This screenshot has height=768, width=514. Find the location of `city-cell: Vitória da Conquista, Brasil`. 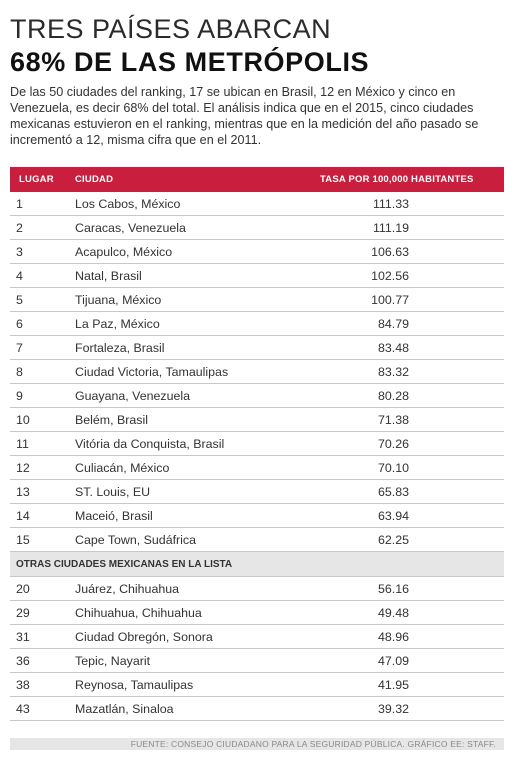

city-cell: Vitória da Conquista, Brasil is located at coordinates (150, 444).